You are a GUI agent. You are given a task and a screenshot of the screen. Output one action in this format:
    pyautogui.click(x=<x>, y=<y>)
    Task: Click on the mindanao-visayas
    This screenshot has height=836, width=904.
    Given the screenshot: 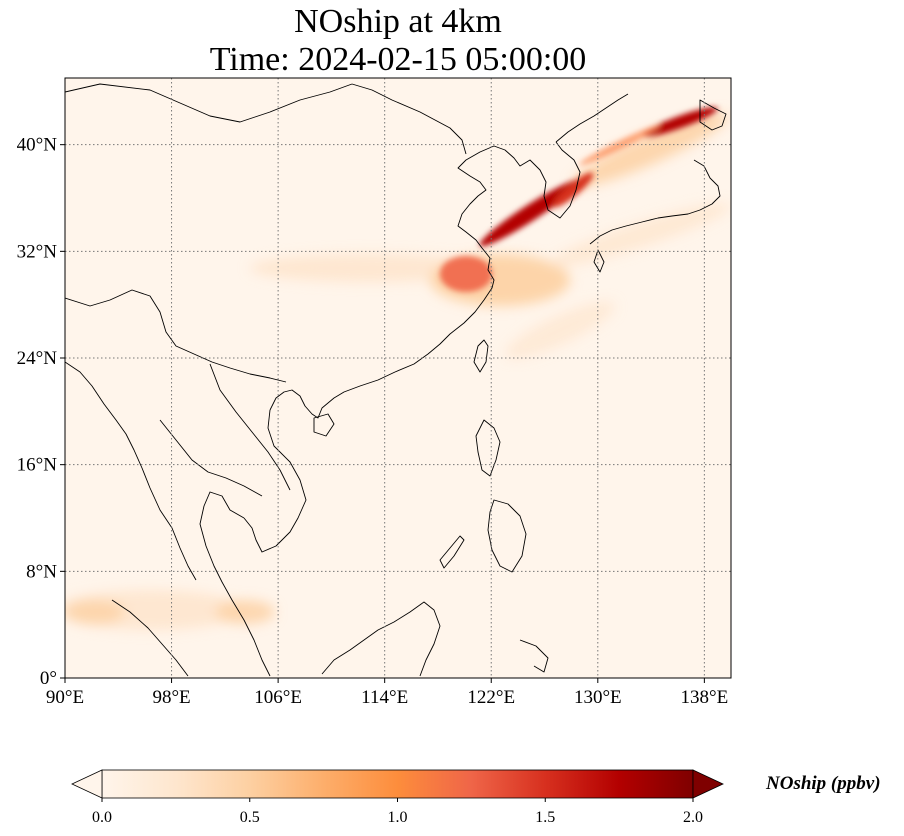 What is the action you would take?
    pyautogui.click(x=507, y=536)
    